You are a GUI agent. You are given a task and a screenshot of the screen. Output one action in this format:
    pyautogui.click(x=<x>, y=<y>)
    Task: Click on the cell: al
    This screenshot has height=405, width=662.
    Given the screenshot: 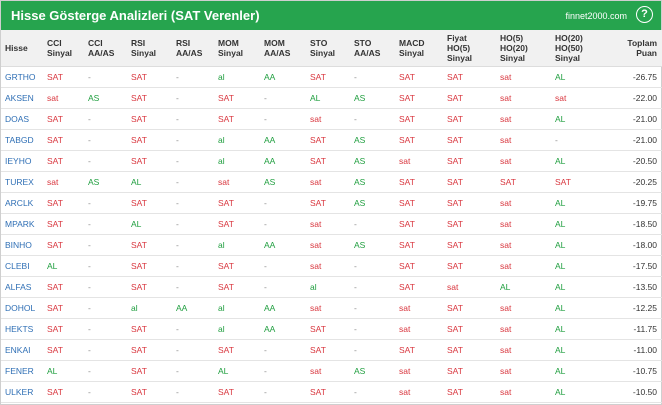 What is the action you would take?
    pyautogui.click(x=149, y=308)
    